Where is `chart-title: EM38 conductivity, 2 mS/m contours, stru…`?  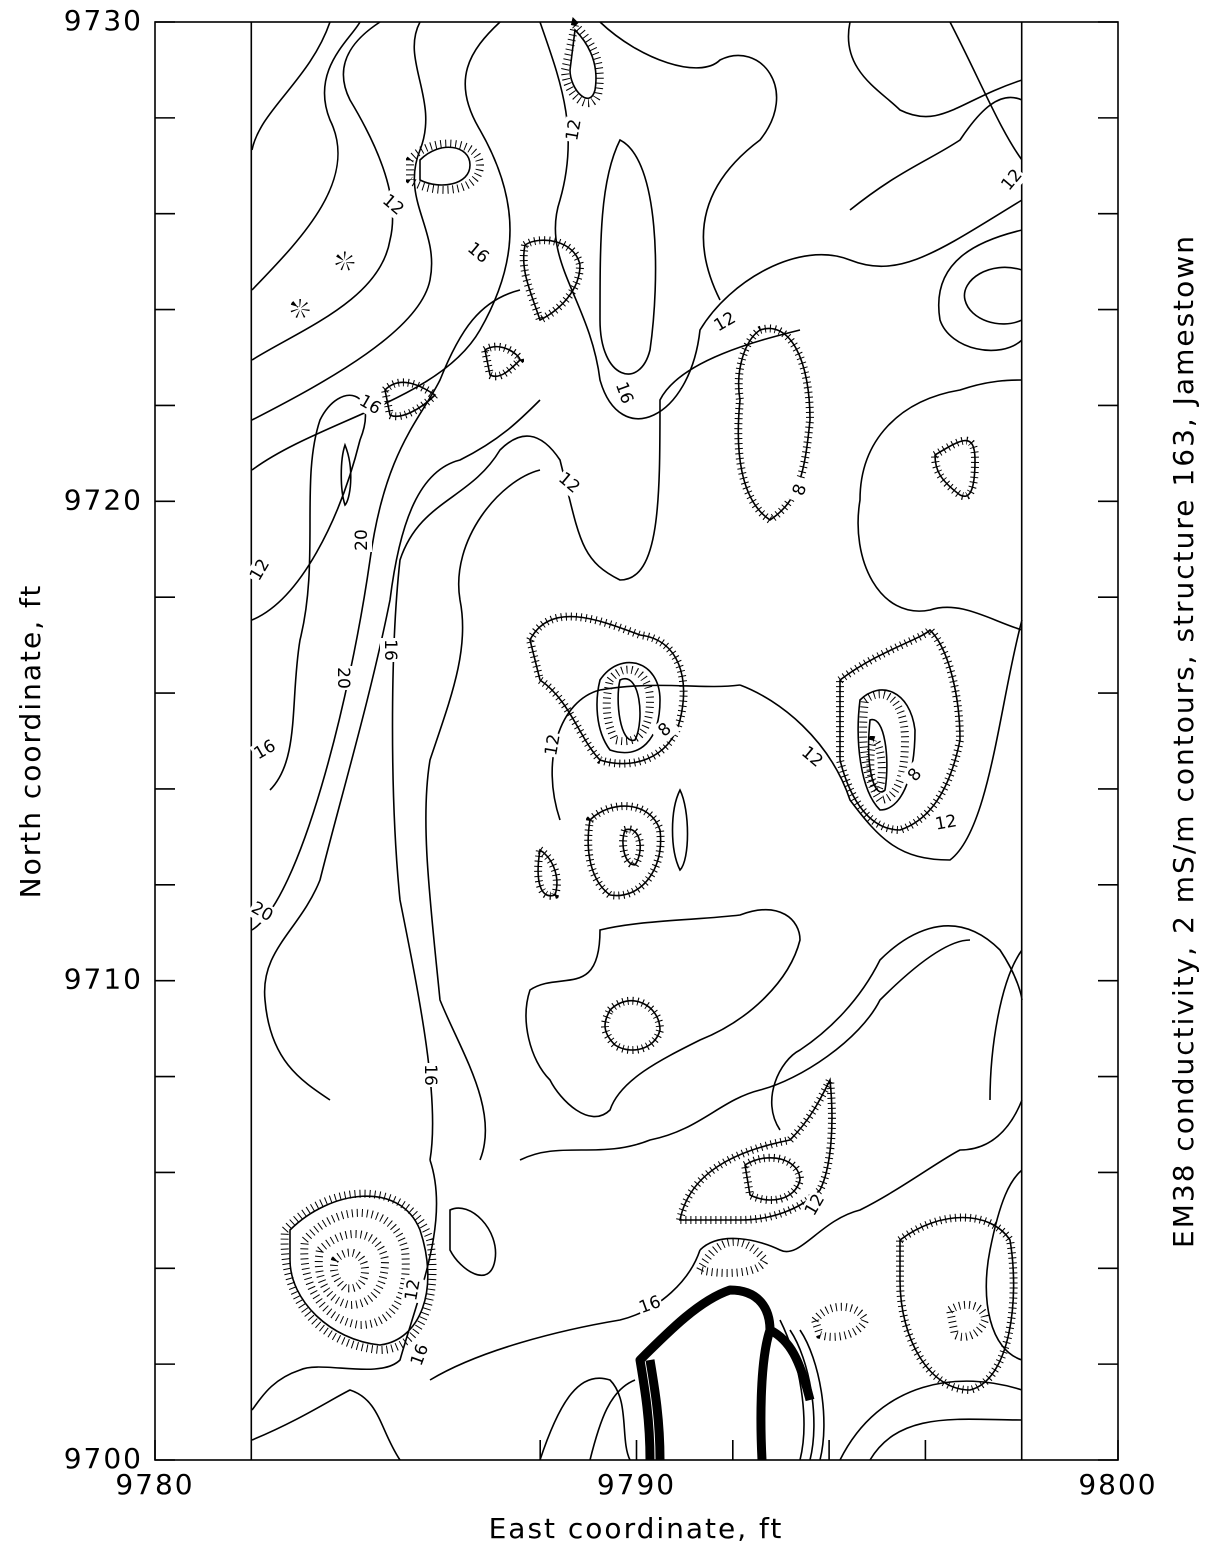 chart-title: EM38 conductivity, 2 mS/m contours, stru… is located at coordinates (1183, 741).